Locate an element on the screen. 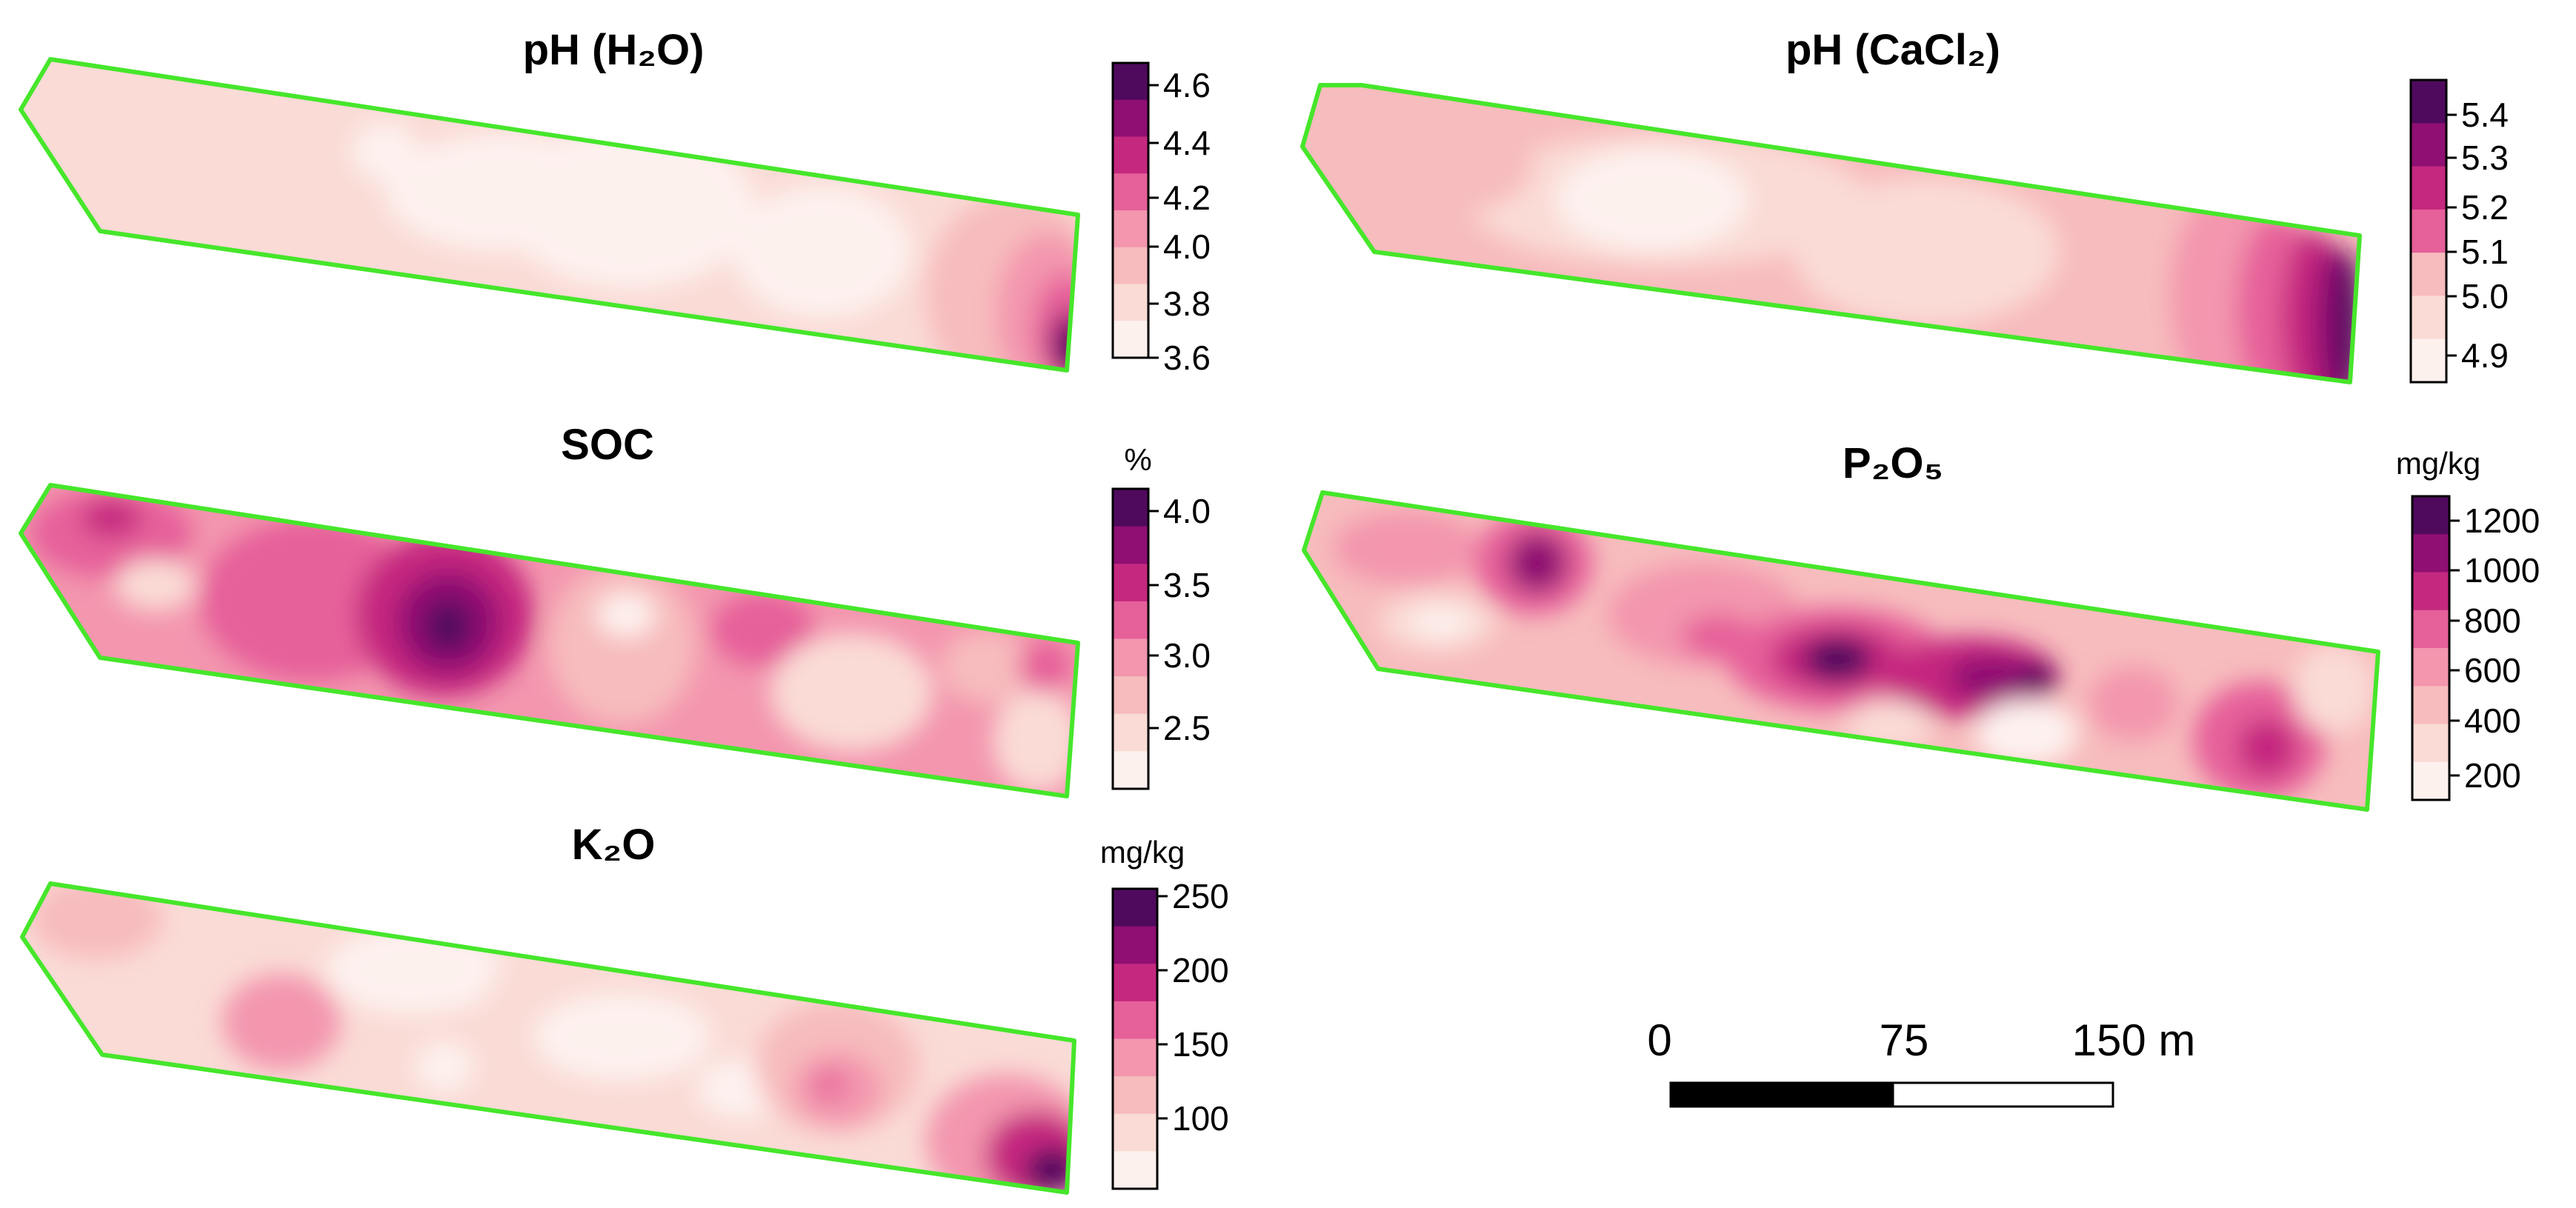 The height and width of the screenshot is (1208, 2576). legend-tick-label: 150 is located at coordinates (1200, 1044).